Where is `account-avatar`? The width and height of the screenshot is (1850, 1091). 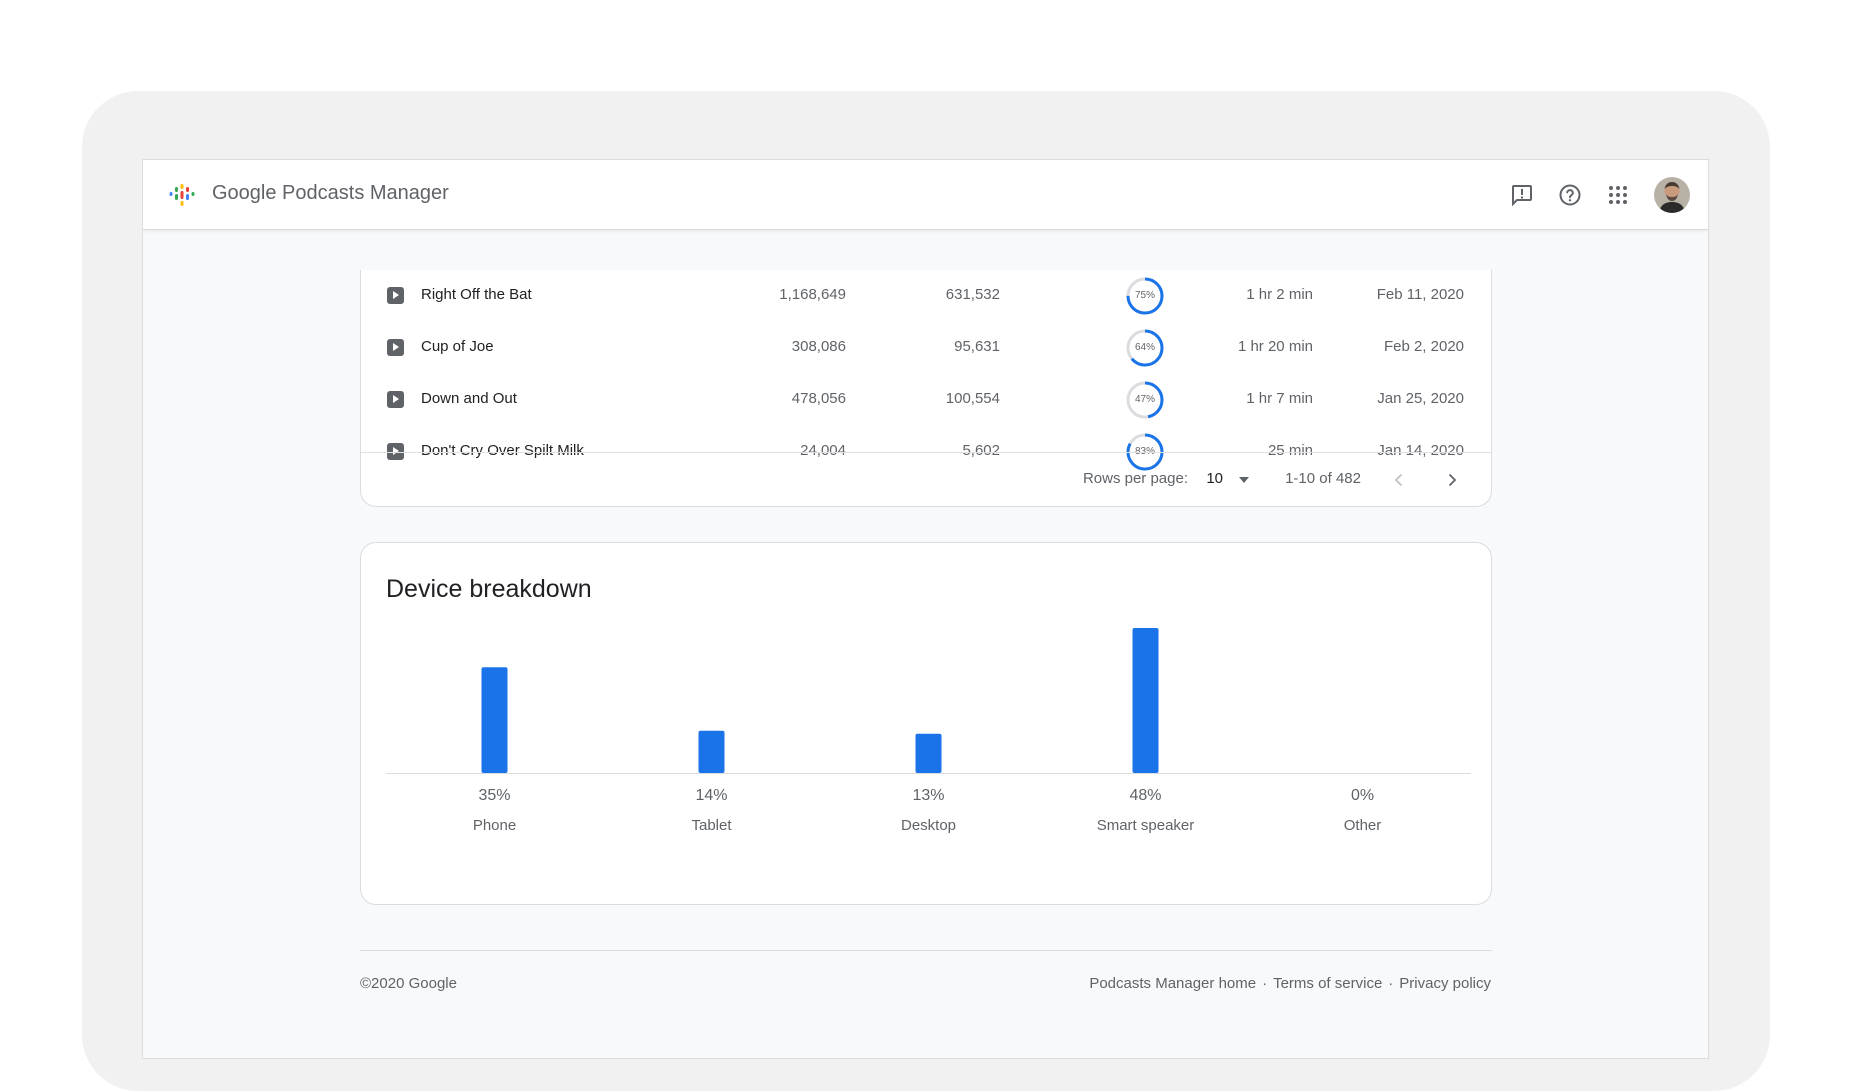
account-avatar is located at coordinates (1672, 195).